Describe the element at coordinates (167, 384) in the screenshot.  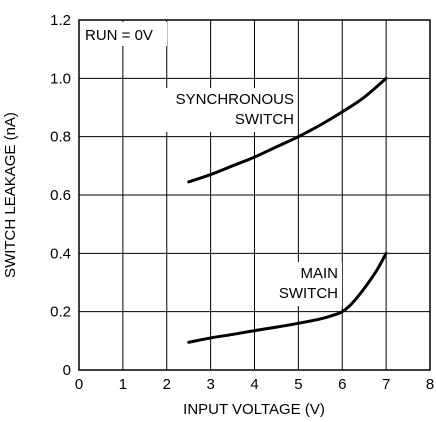
I see `x-tick-label: 2` at that location.